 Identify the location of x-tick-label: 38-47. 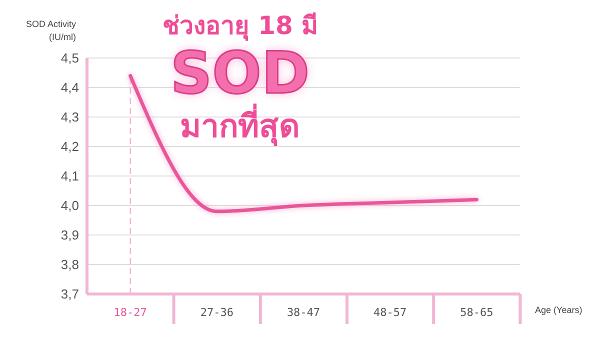
(303, 312).